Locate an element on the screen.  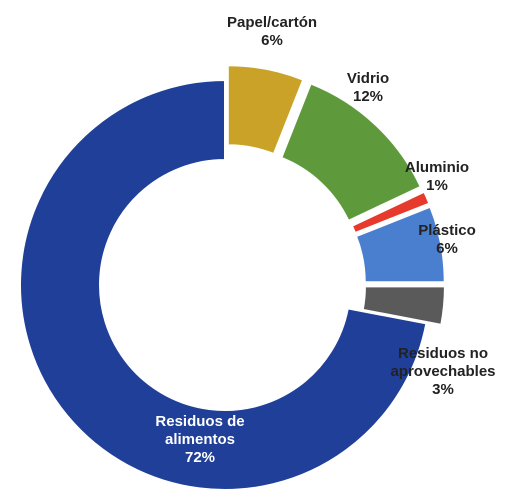
value-label: 1% is located at coordinates (437, 185).